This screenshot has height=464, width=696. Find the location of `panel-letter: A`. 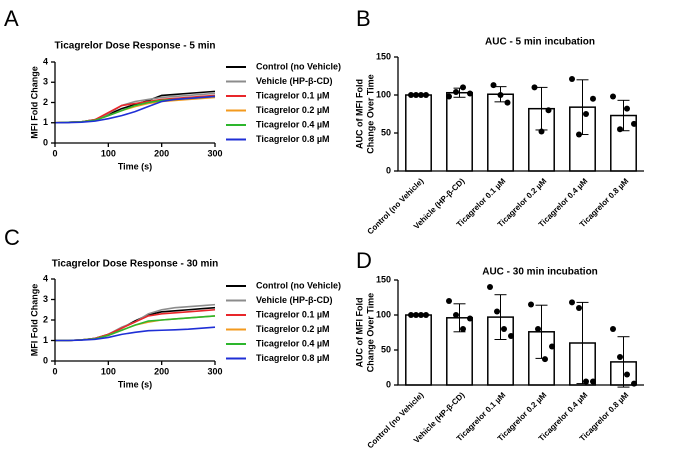

panel-letter: A is located at coordinates (11, 18).